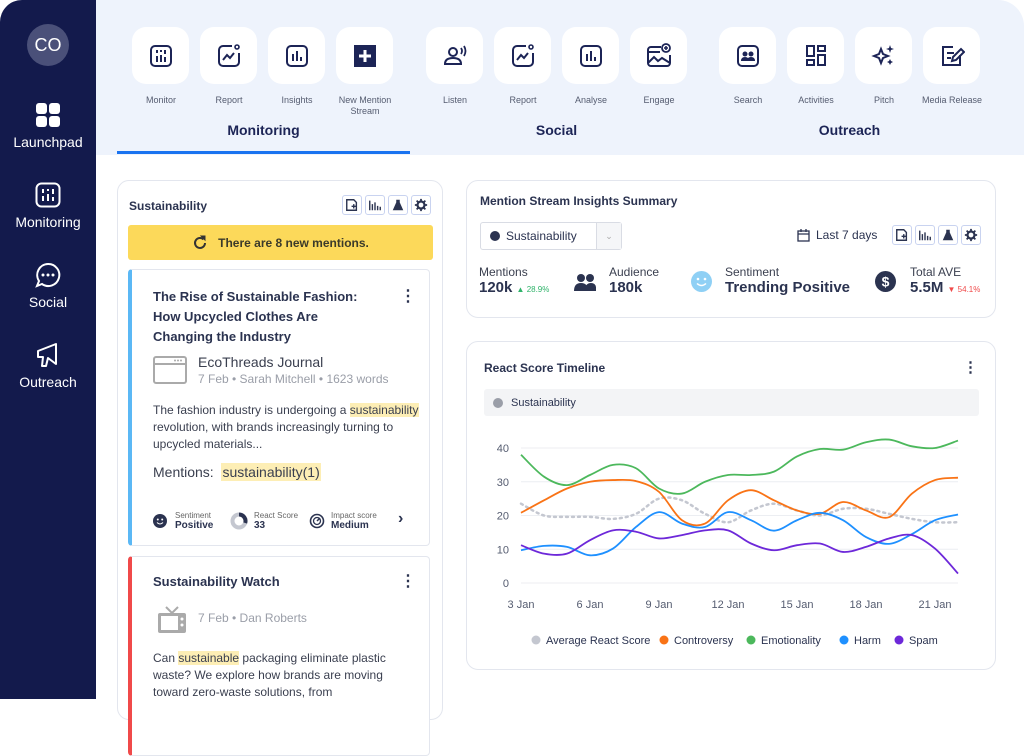  I want to click on stream-toolbar, so click(386, 205).